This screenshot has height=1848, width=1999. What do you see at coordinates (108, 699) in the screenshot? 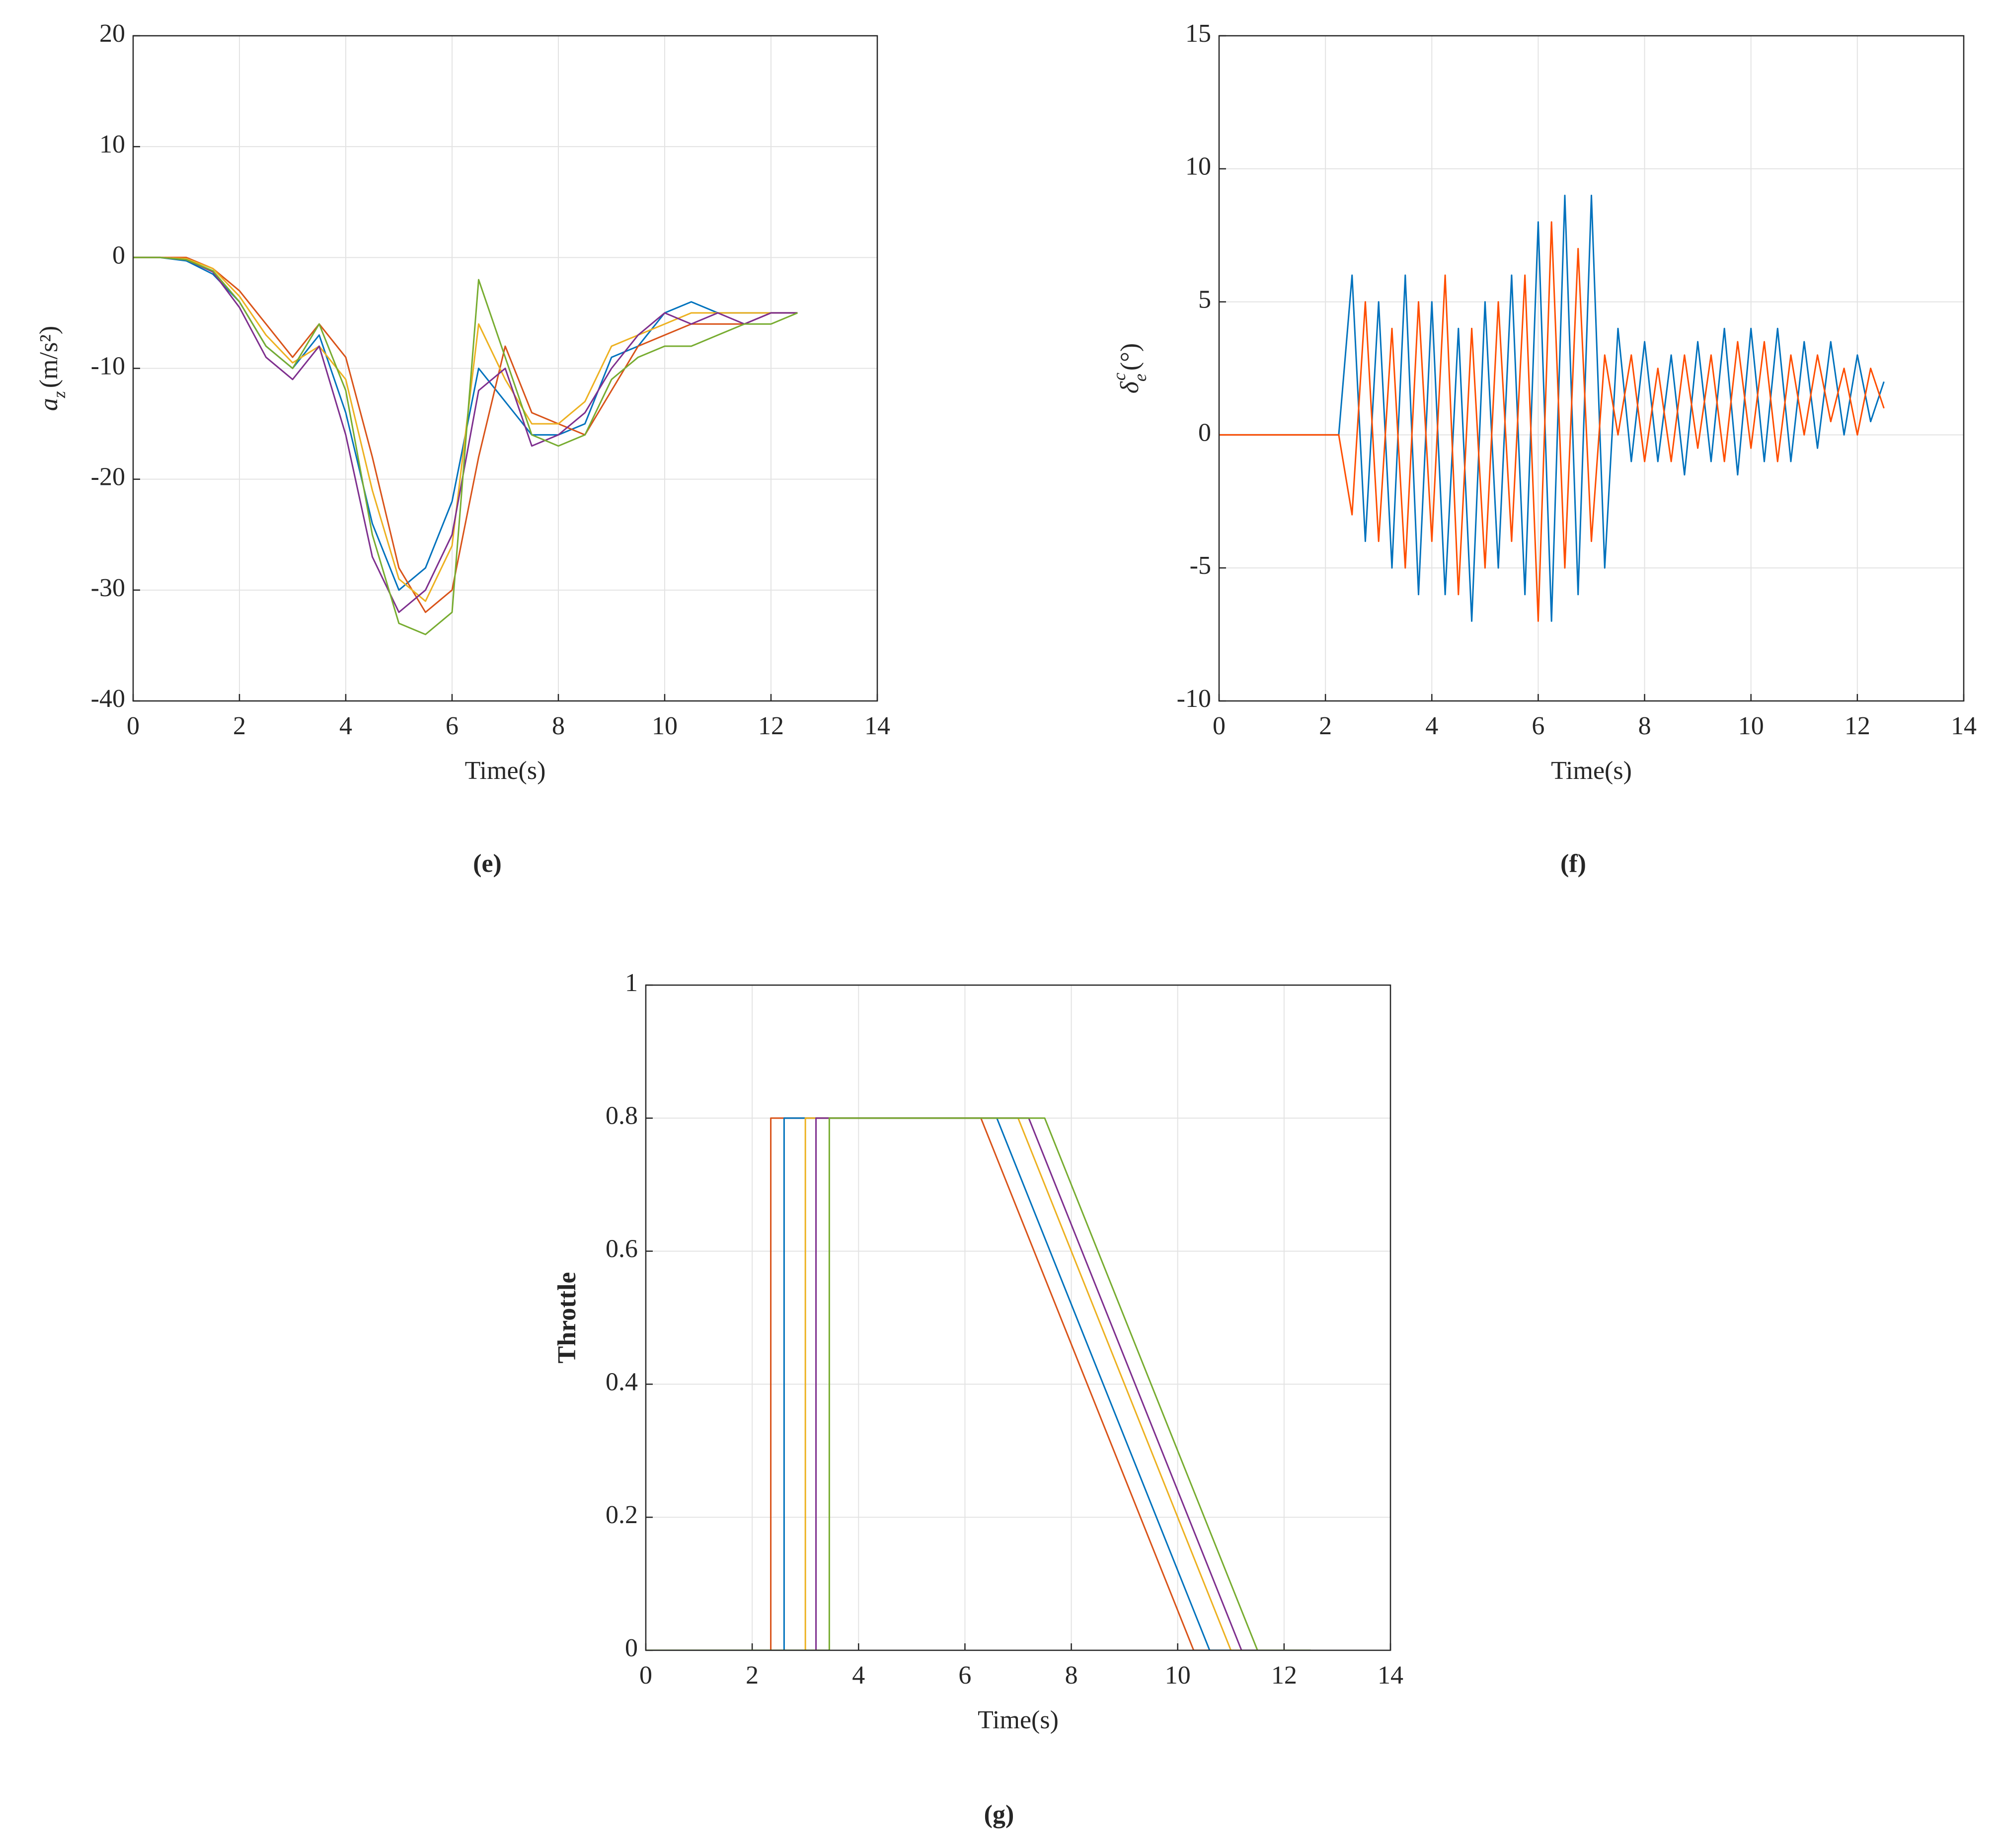
I see `y-tick-label: -40` at bounding box center [108, 699].